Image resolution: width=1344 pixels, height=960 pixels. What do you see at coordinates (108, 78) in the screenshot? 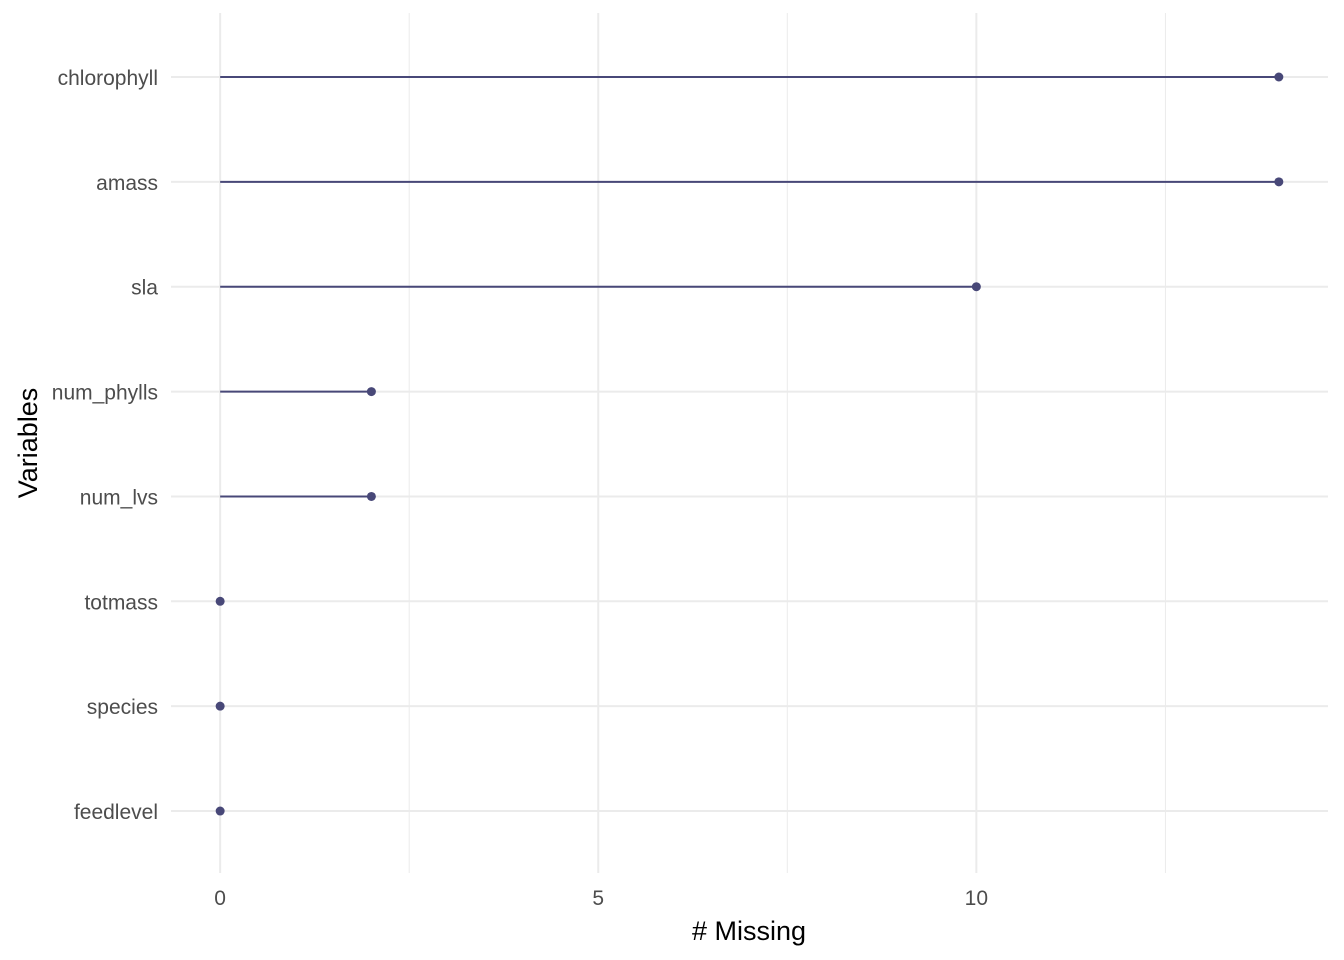
I see `y-tick-label: chlorophyll` at bounding box center [108, 78].